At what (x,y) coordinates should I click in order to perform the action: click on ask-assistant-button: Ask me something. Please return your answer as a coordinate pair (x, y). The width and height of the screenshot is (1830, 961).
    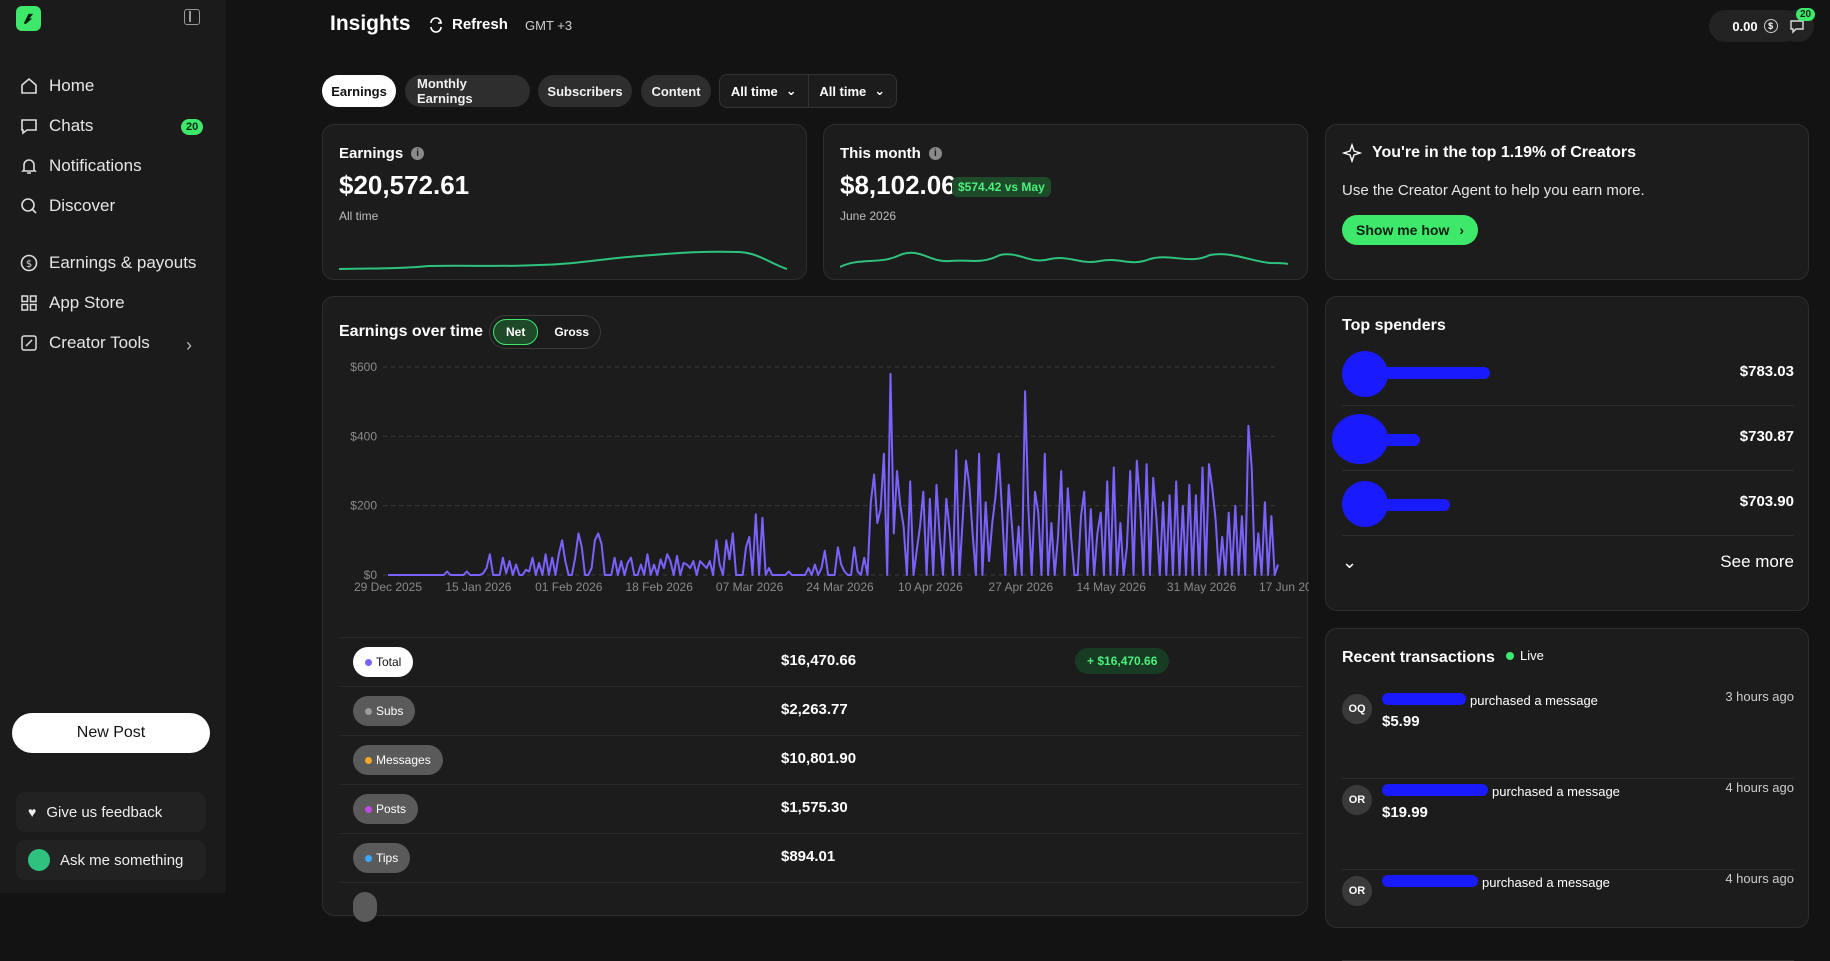
    Looking at the image, I should click on (111, 860).